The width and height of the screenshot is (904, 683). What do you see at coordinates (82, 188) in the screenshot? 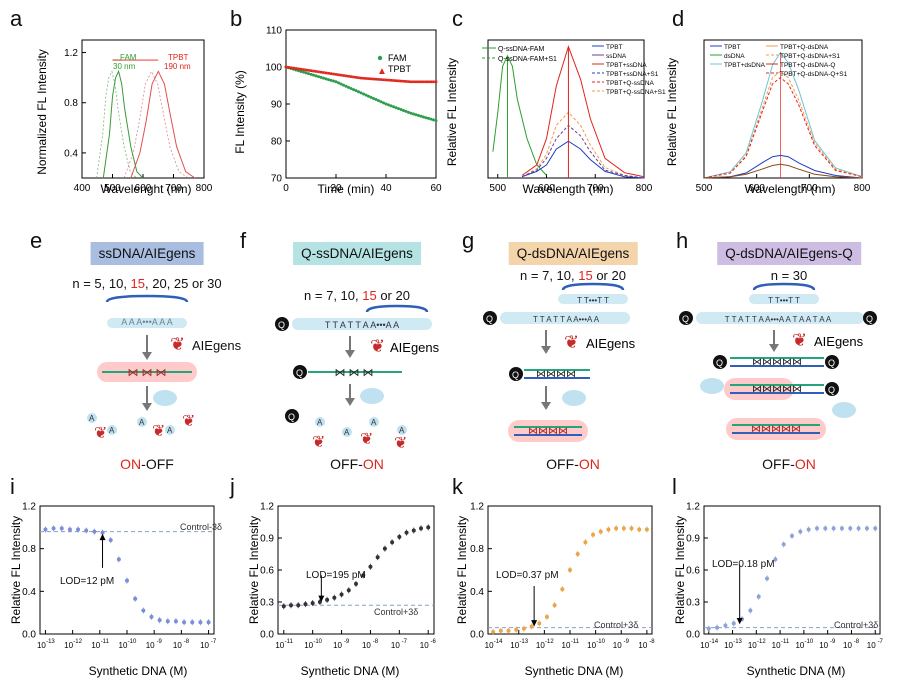
I see `a-xtick-label: 400` at bounding box center [82, 188].